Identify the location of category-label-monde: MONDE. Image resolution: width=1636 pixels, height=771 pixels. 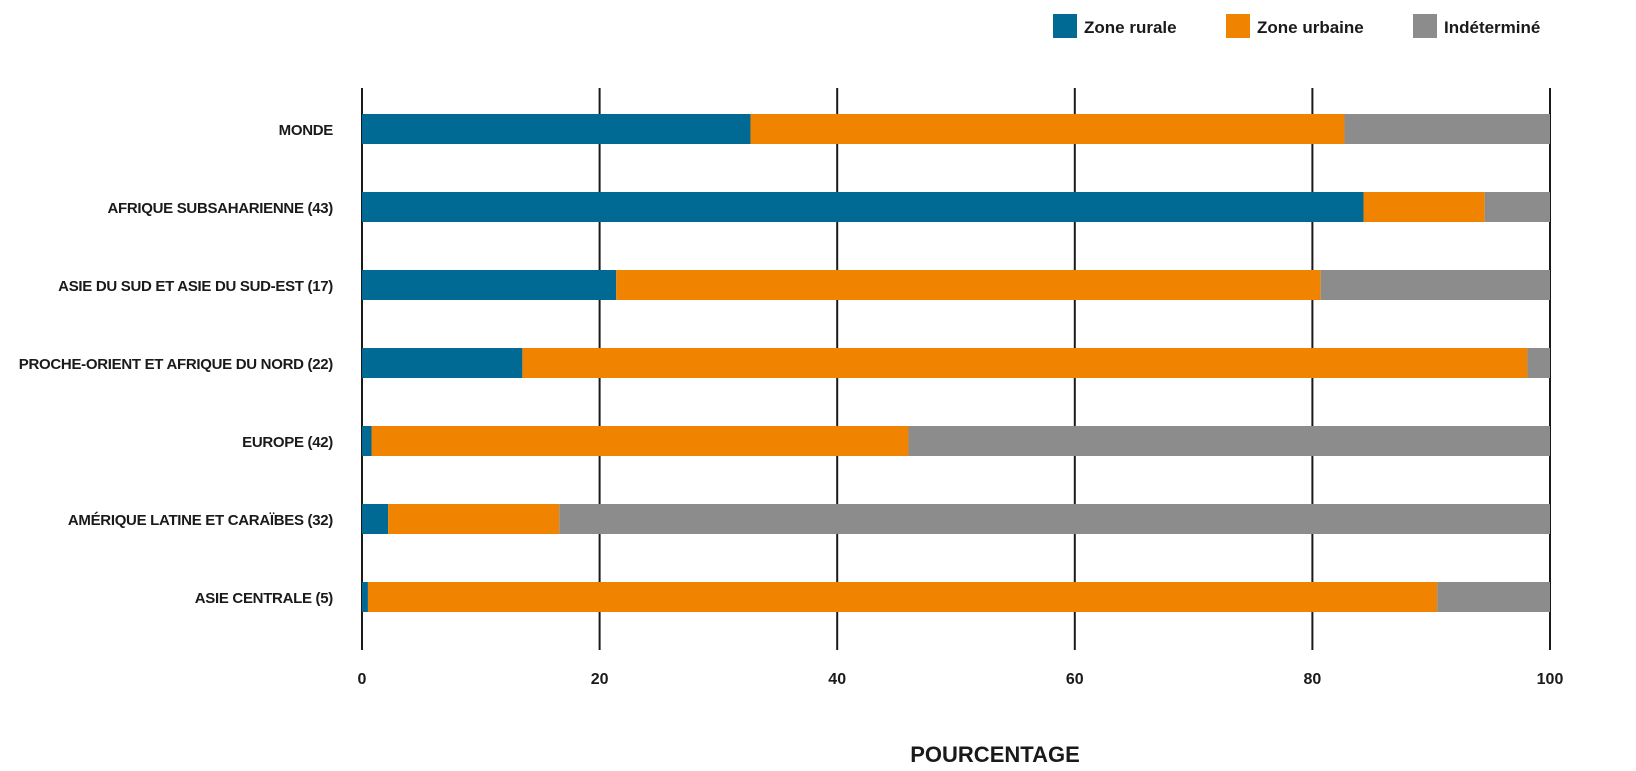
(306, 130).